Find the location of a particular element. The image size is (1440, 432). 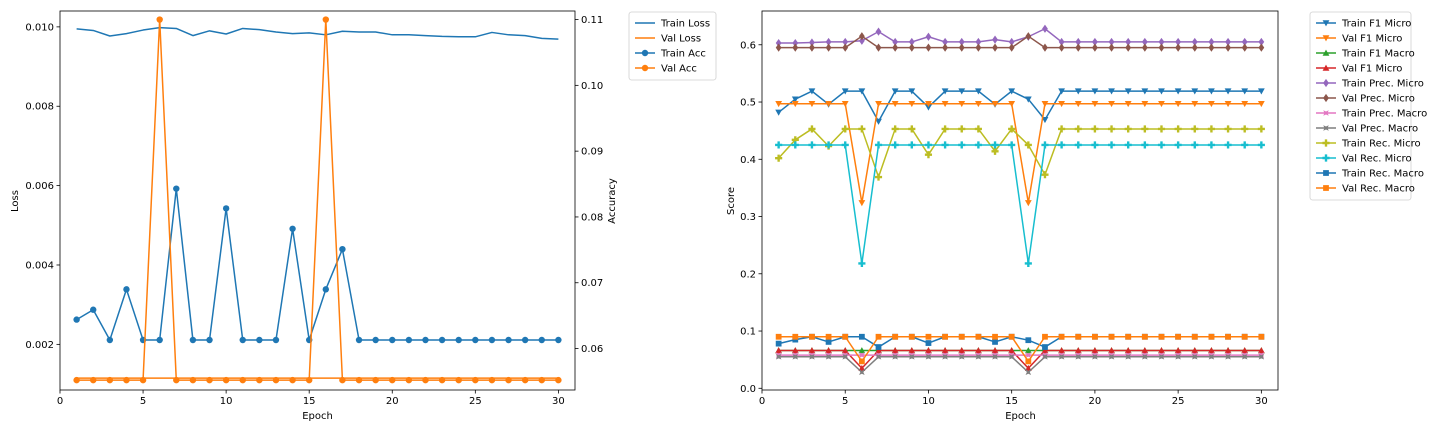

right-series-train-prec-micro is located at coordinates (1020, 36).